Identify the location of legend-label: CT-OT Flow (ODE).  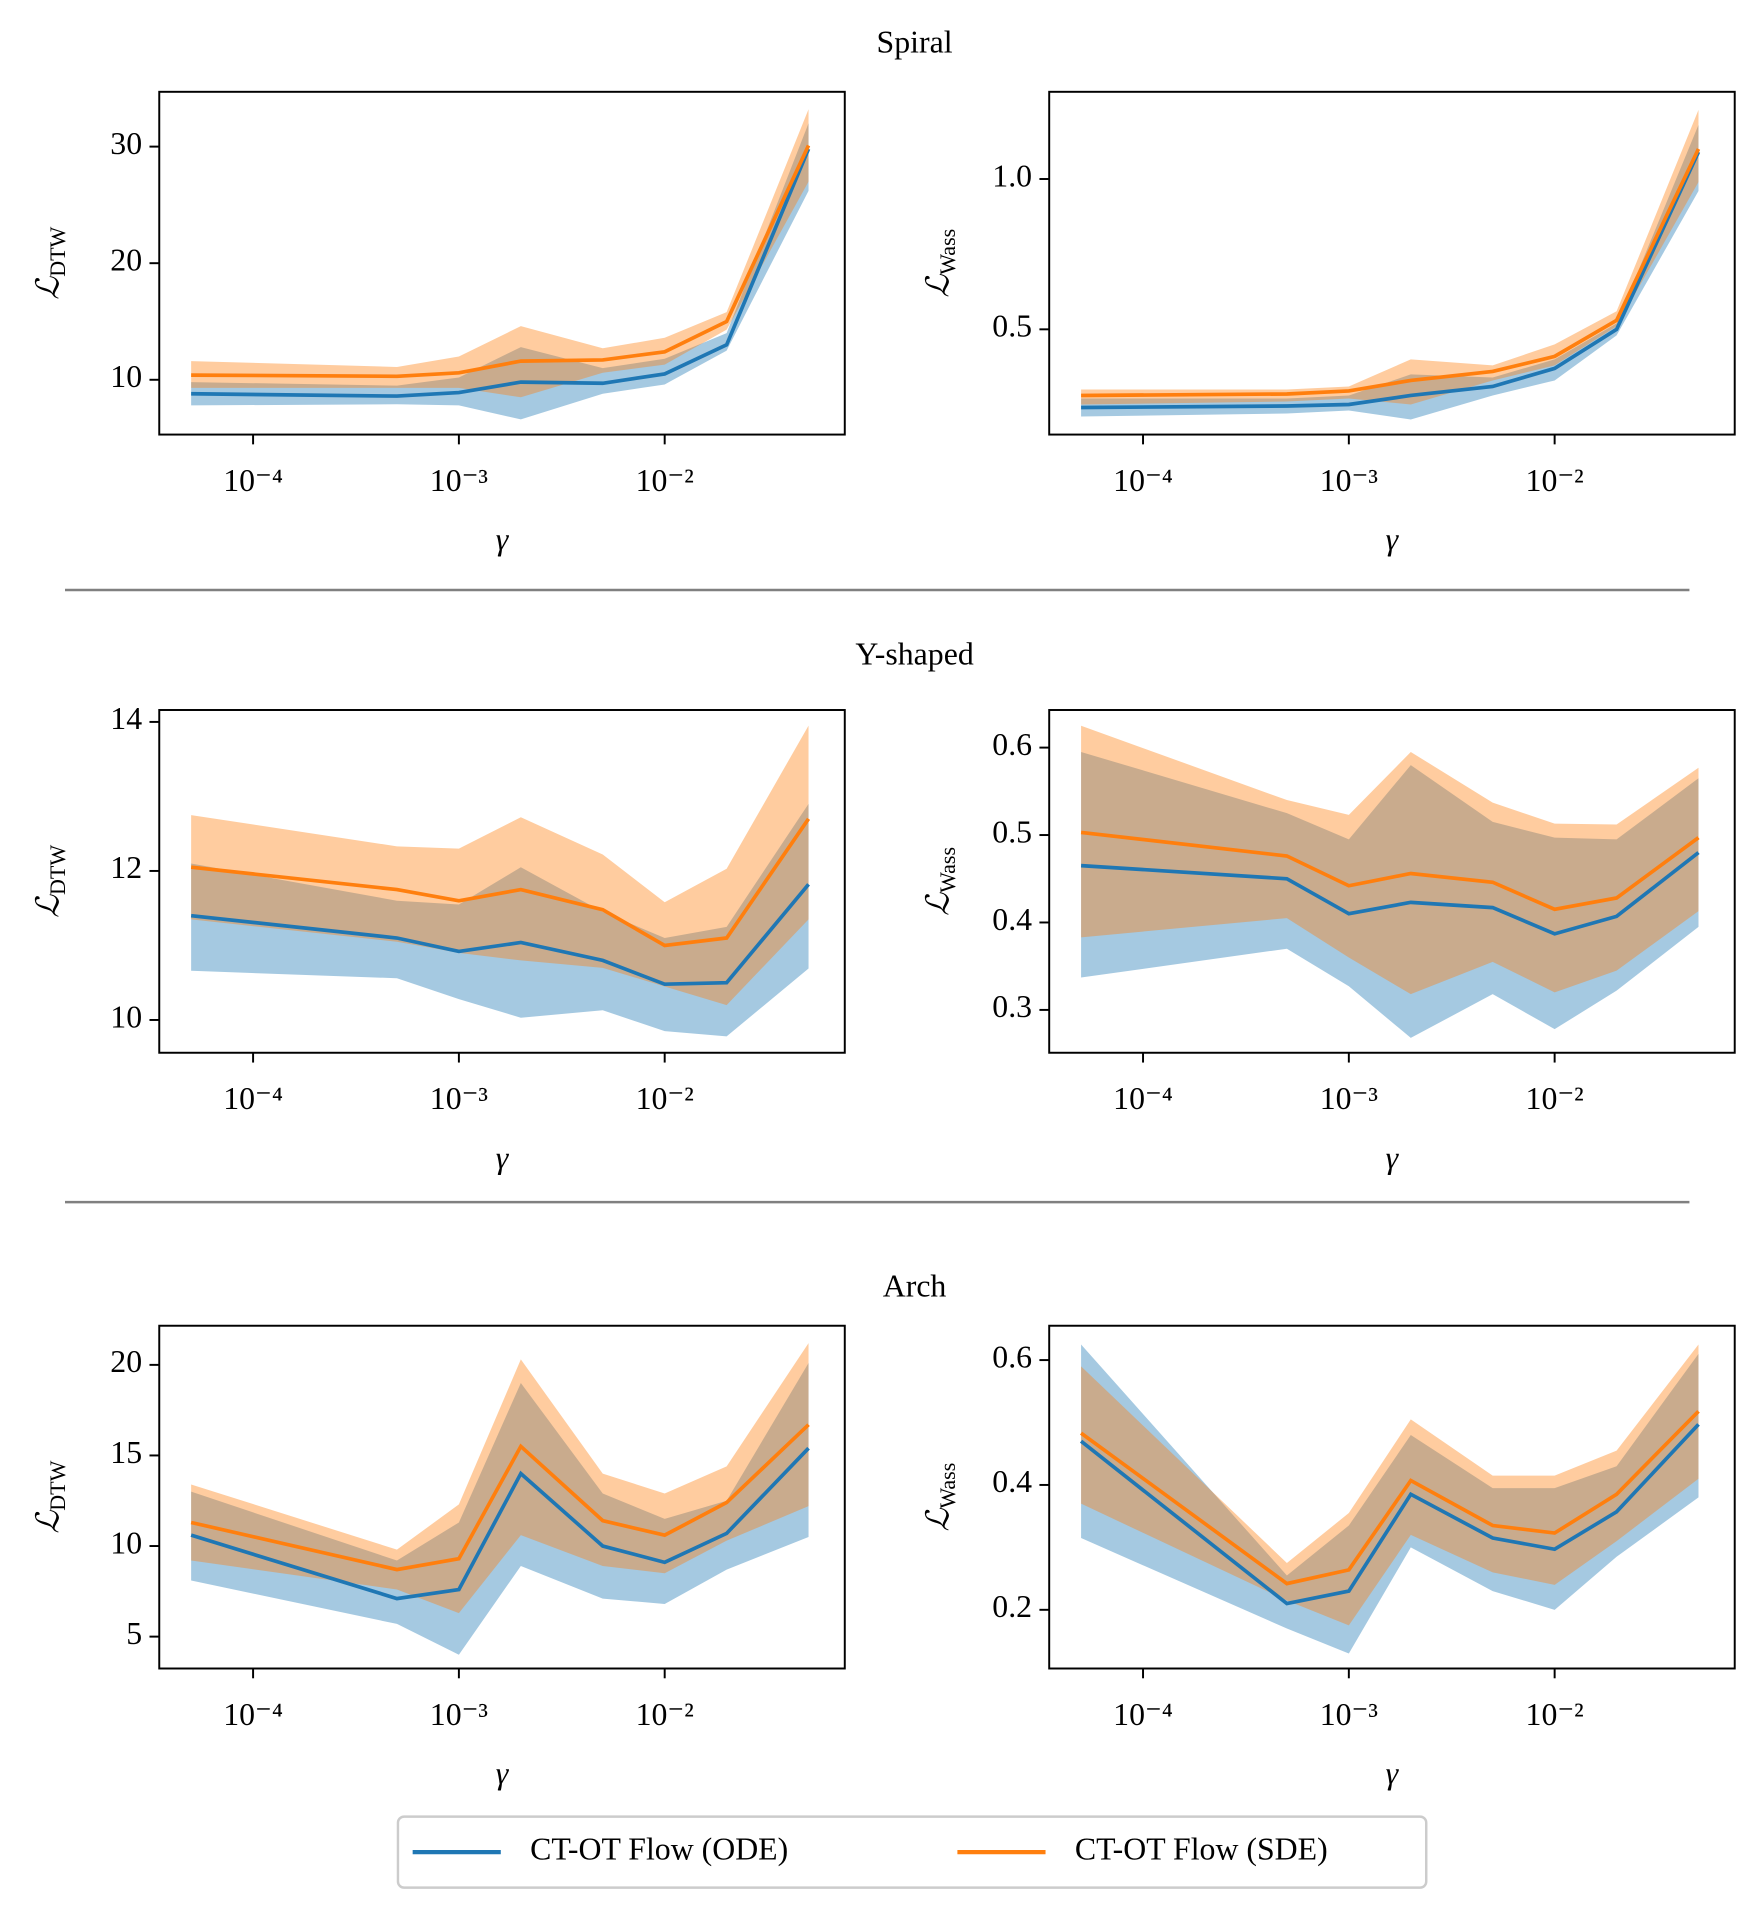
(659, 1848).